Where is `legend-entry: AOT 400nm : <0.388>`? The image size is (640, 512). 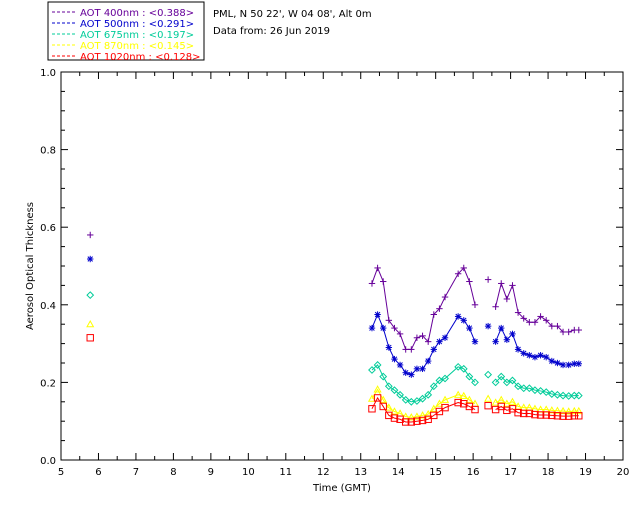 legend-entry: AOT 400nm : <0.388> is located at coordinates (137, 13).